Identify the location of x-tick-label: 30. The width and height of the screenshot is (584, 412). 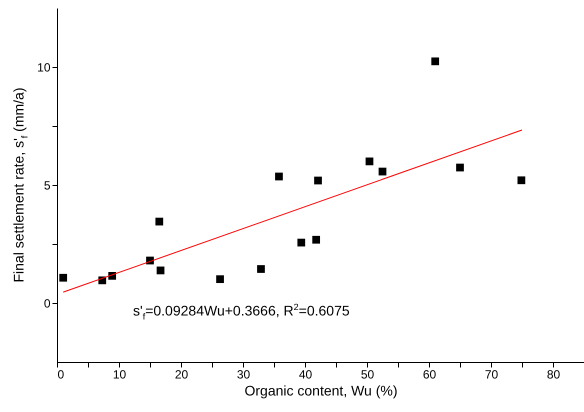
(243, 375).